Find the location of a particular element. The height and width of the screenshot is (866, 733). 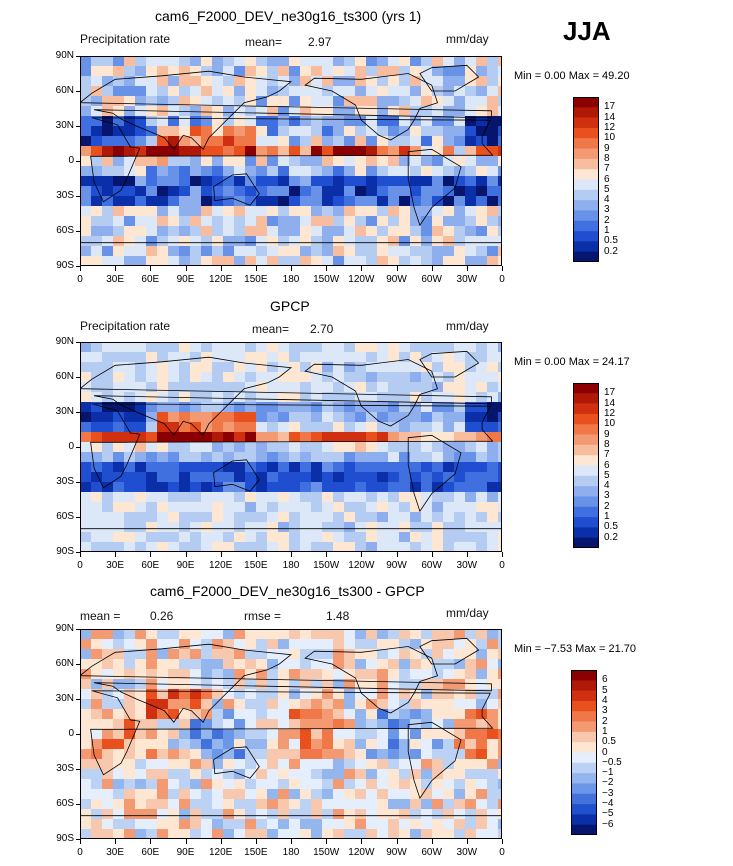

latitude-label: 60S is located at coordinates (65, 230).